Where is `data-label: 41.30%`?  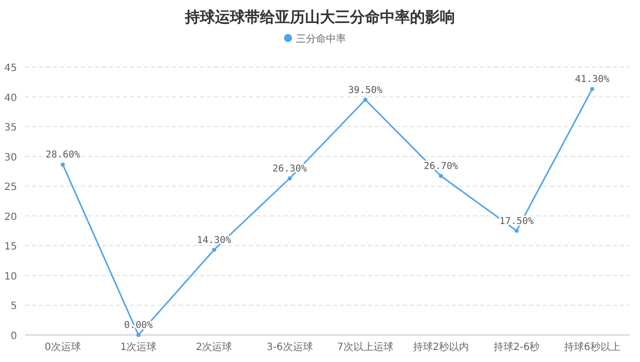
data-label: 41.30% is located at coordinates (592, 80).